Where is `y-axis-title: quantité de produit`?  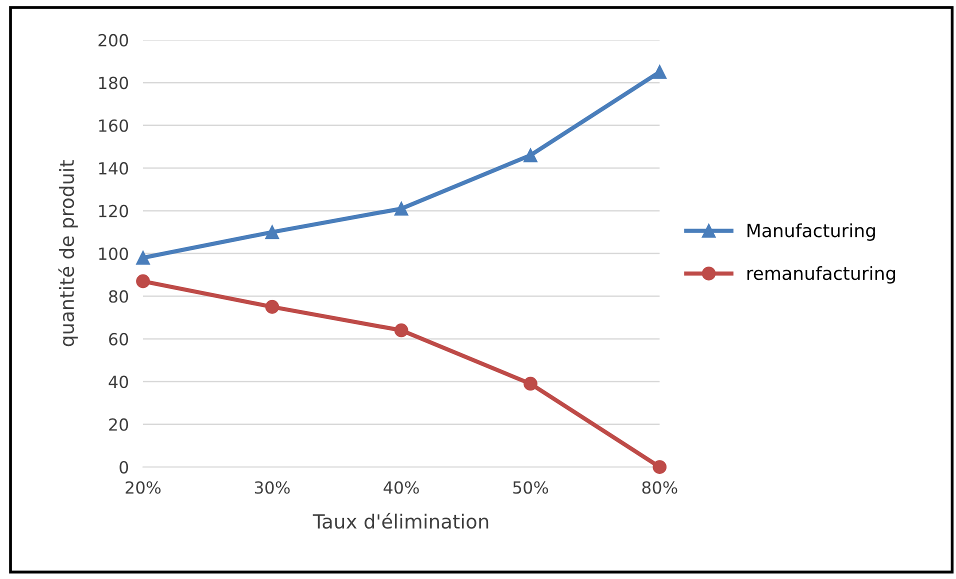 y-axis-title: quantité de produit is located at coordinates (68, 253).